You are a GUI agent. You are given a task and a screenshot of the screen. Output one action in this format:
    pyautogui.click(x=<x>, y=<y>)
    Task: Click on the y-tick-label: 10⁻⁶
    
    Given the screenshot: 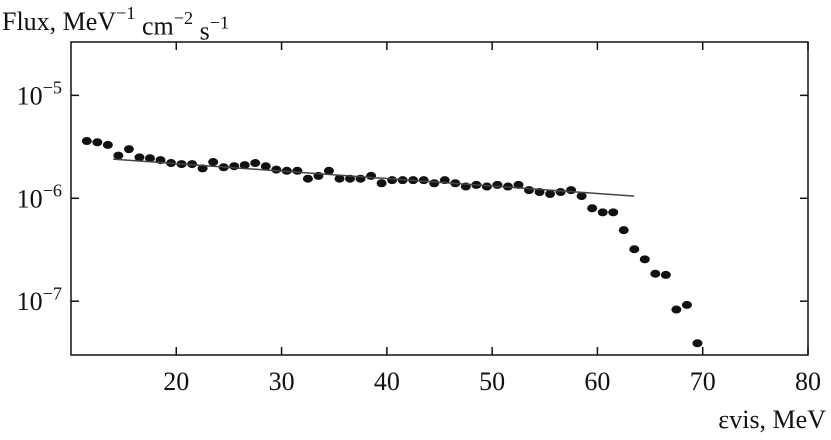 What is the action you would take?
    pyautogui.click(x=39, y=196)
    